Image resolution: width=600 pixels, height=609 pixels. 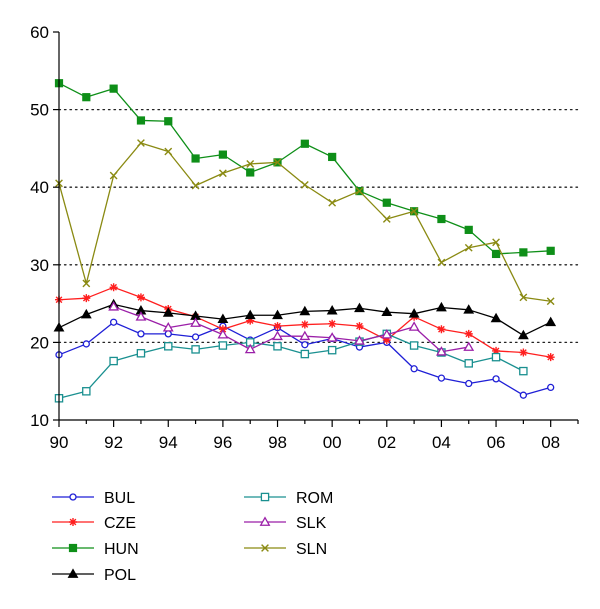 What do you see at coordinates (119, 498) in the screenshot?
I see `legend-label: BUL` at bounding box center [119, 498].